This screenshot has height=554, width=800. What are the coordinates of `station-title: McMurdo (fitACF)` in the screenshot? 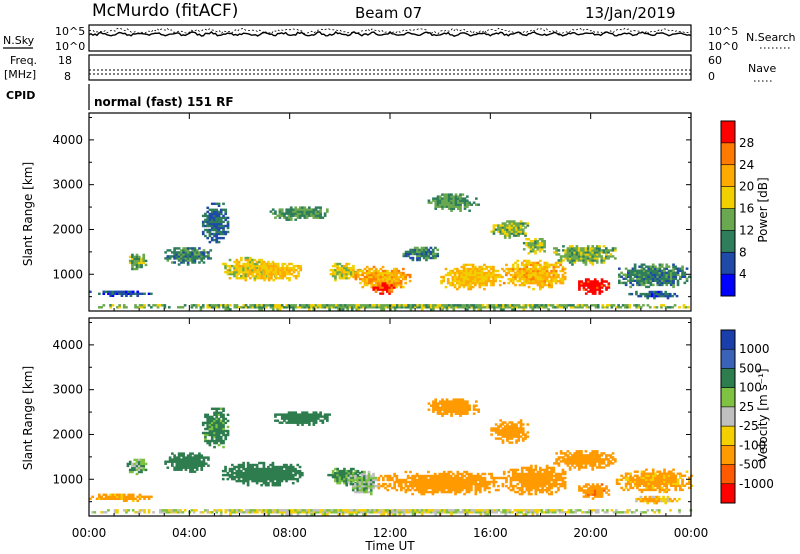 It's located at (165, 11).